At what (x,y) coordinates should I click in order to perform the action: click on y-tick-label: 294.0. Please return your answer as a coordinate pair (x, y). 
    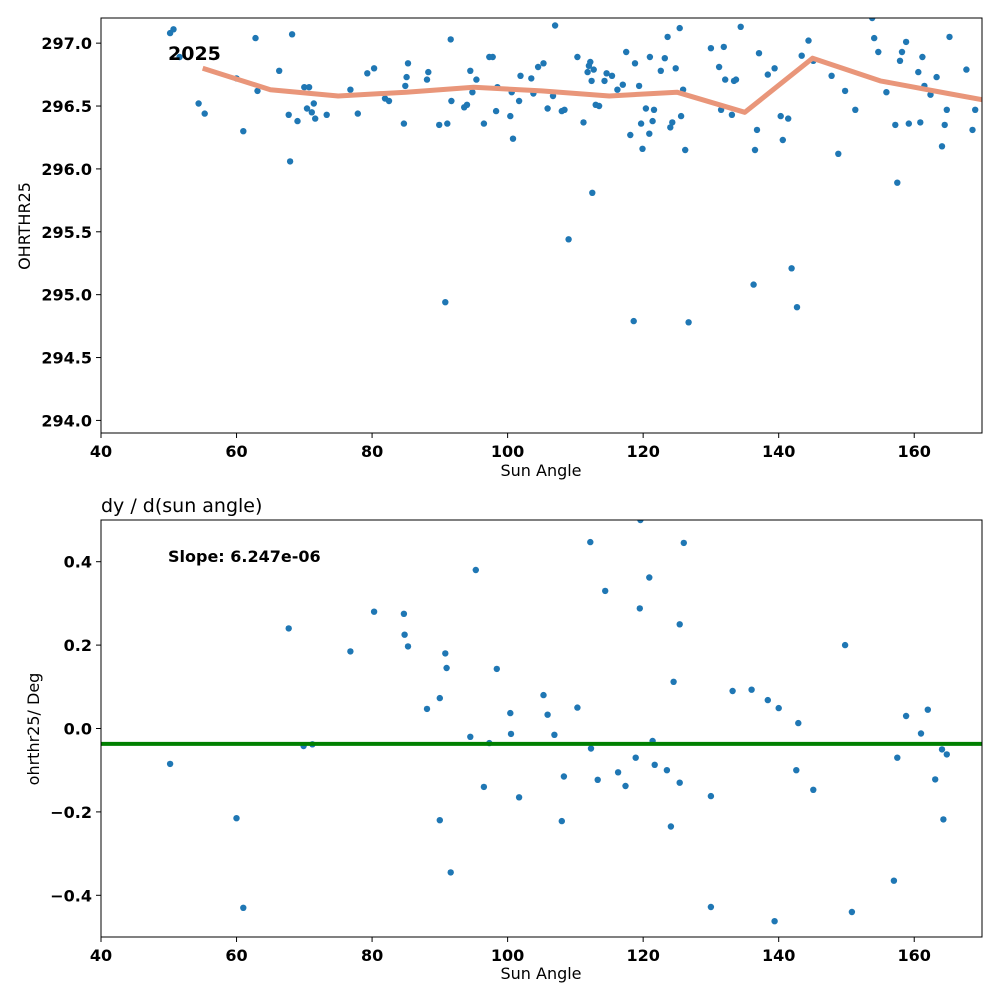
    Looking at the image, I should click on (66, 420).